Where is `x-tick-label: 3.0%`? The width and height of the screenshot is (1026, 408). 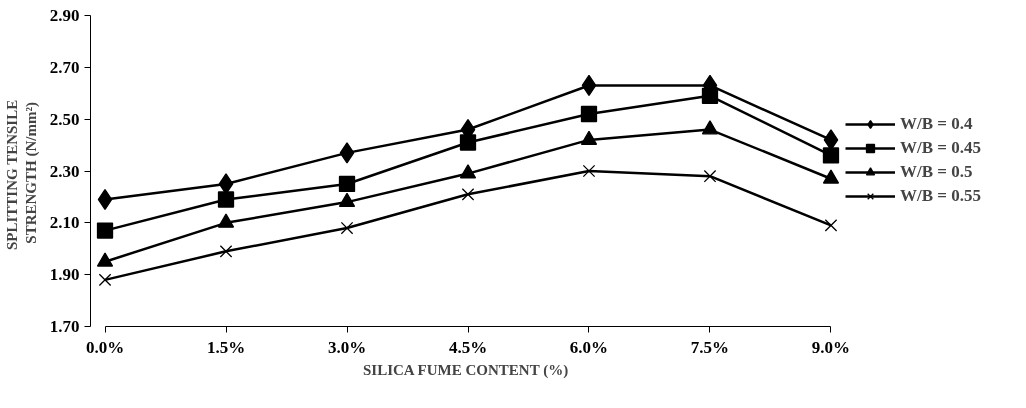 x-tick-label: 3.0% is located at coordinates (347, 347).